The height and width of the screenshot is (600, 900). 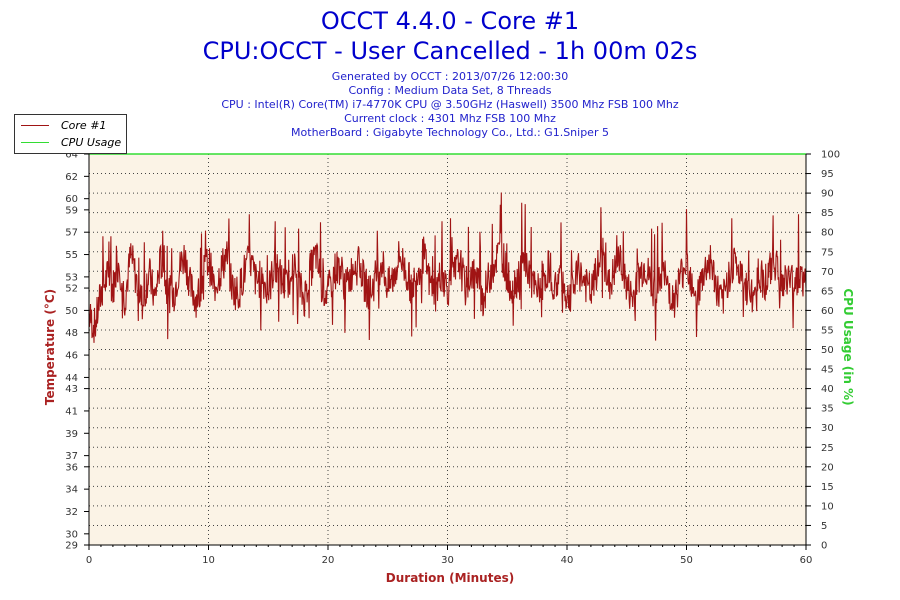 I want to click on legend: Core #1 CPU Usage, so click(x=70, y=134).